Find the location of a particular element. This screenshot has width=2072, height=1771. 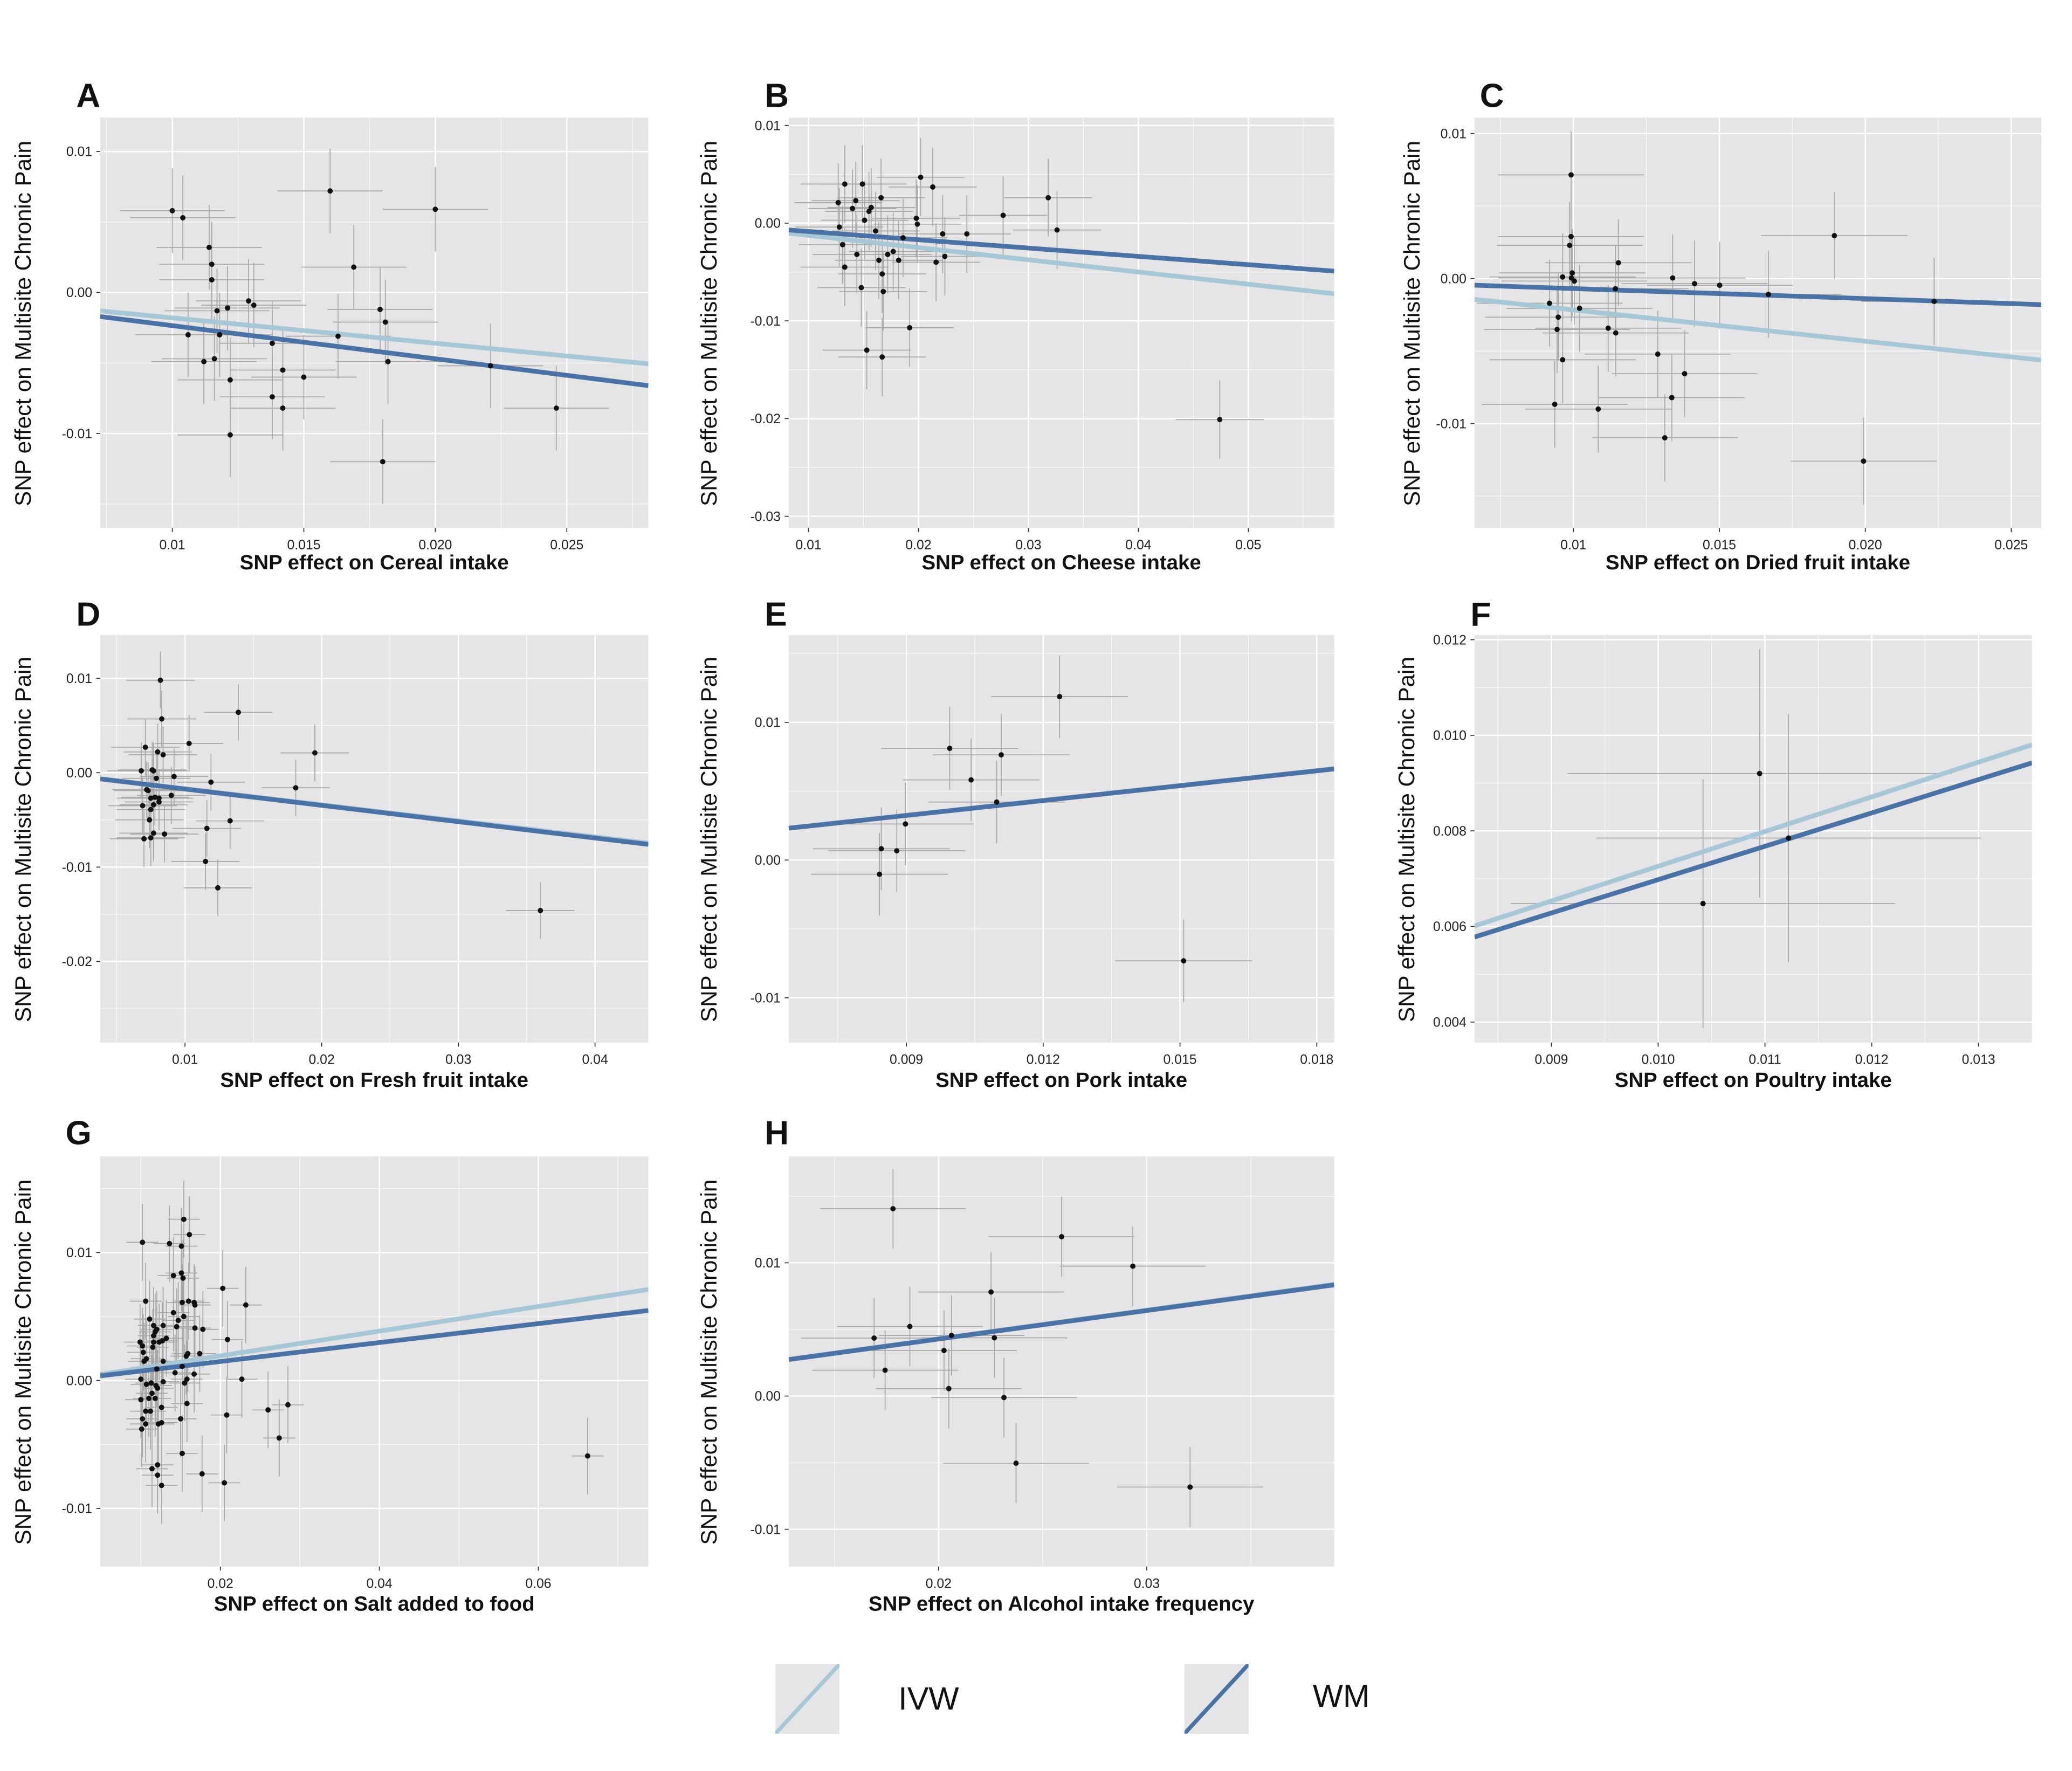

legend-swatch-wm is located at coordinates (1216, 1699).